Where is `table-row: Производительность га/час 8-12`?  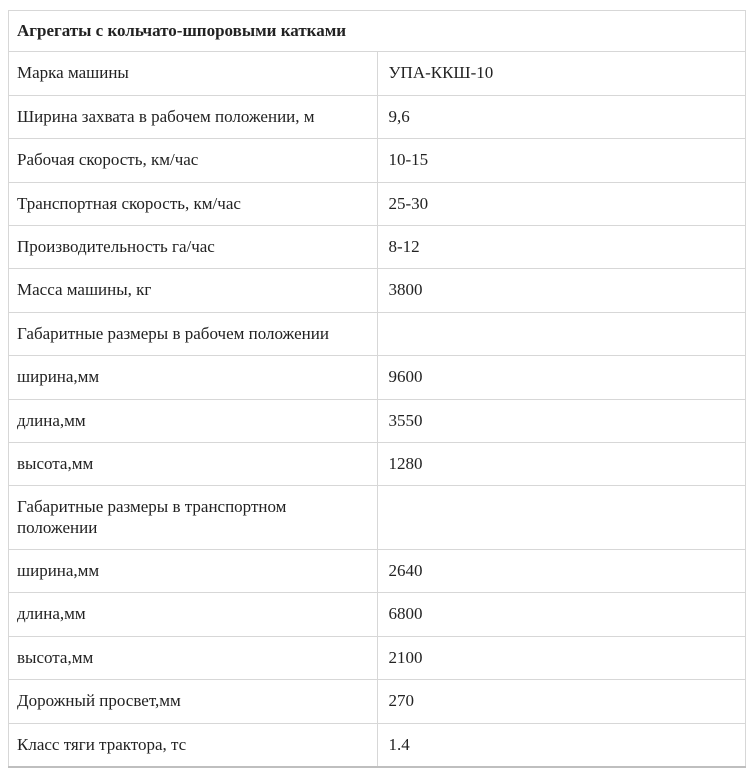
table-row: Производительность га/час 8-12 is located at coordinates (377, 247).